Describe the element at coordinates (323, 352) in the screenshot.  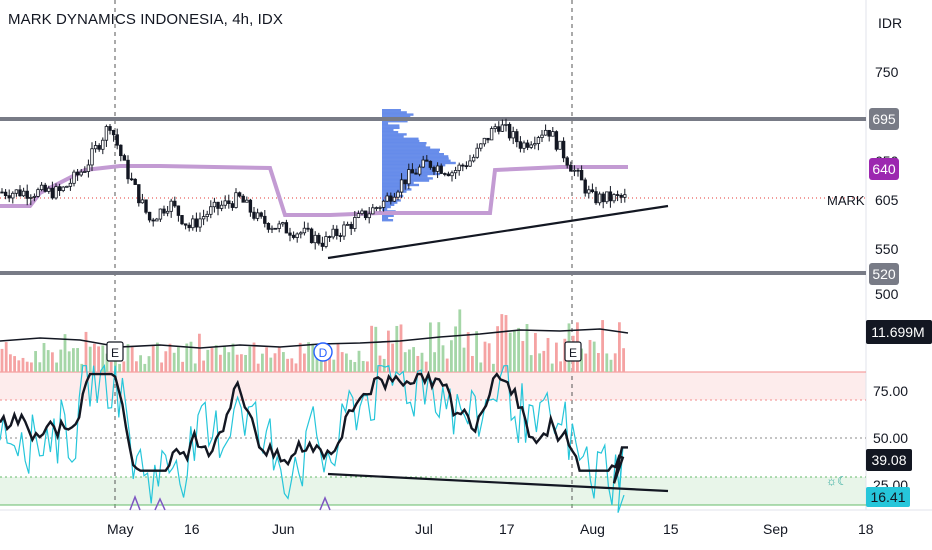
I see `event-marker-dividend-jun: D` at that location.